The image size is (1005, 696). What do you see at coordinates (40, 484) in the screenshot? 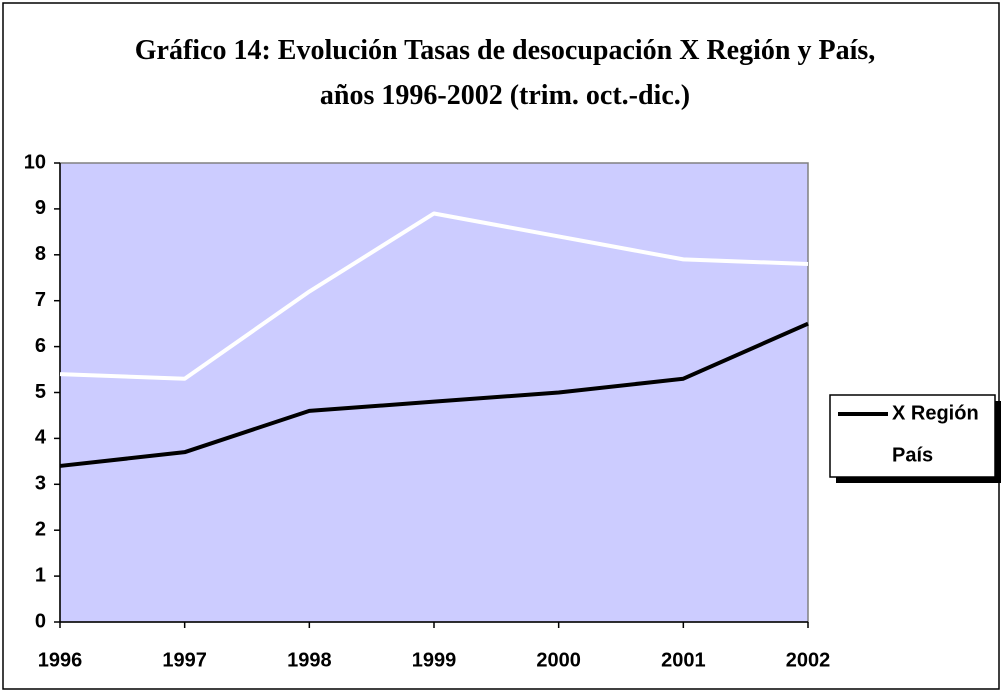
I see `y-tick-label: 3` at bounding box center [40, 484].